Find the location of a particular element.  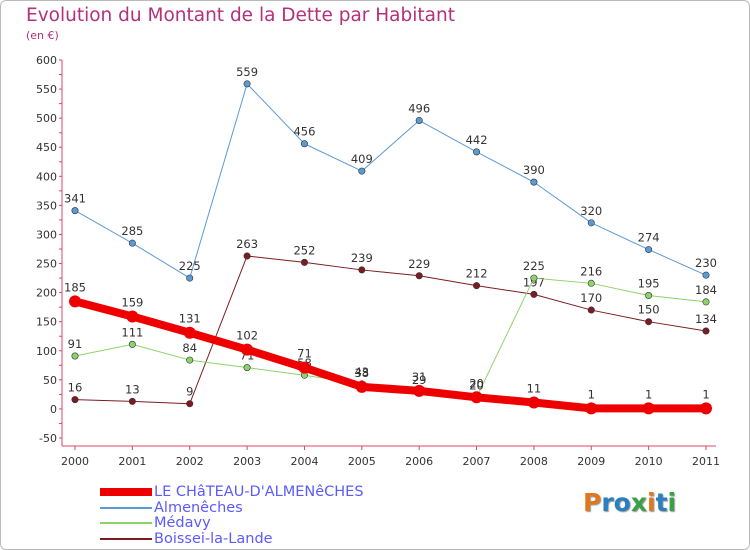

y-tick-label: 500 is located at coordinates (46, 118).